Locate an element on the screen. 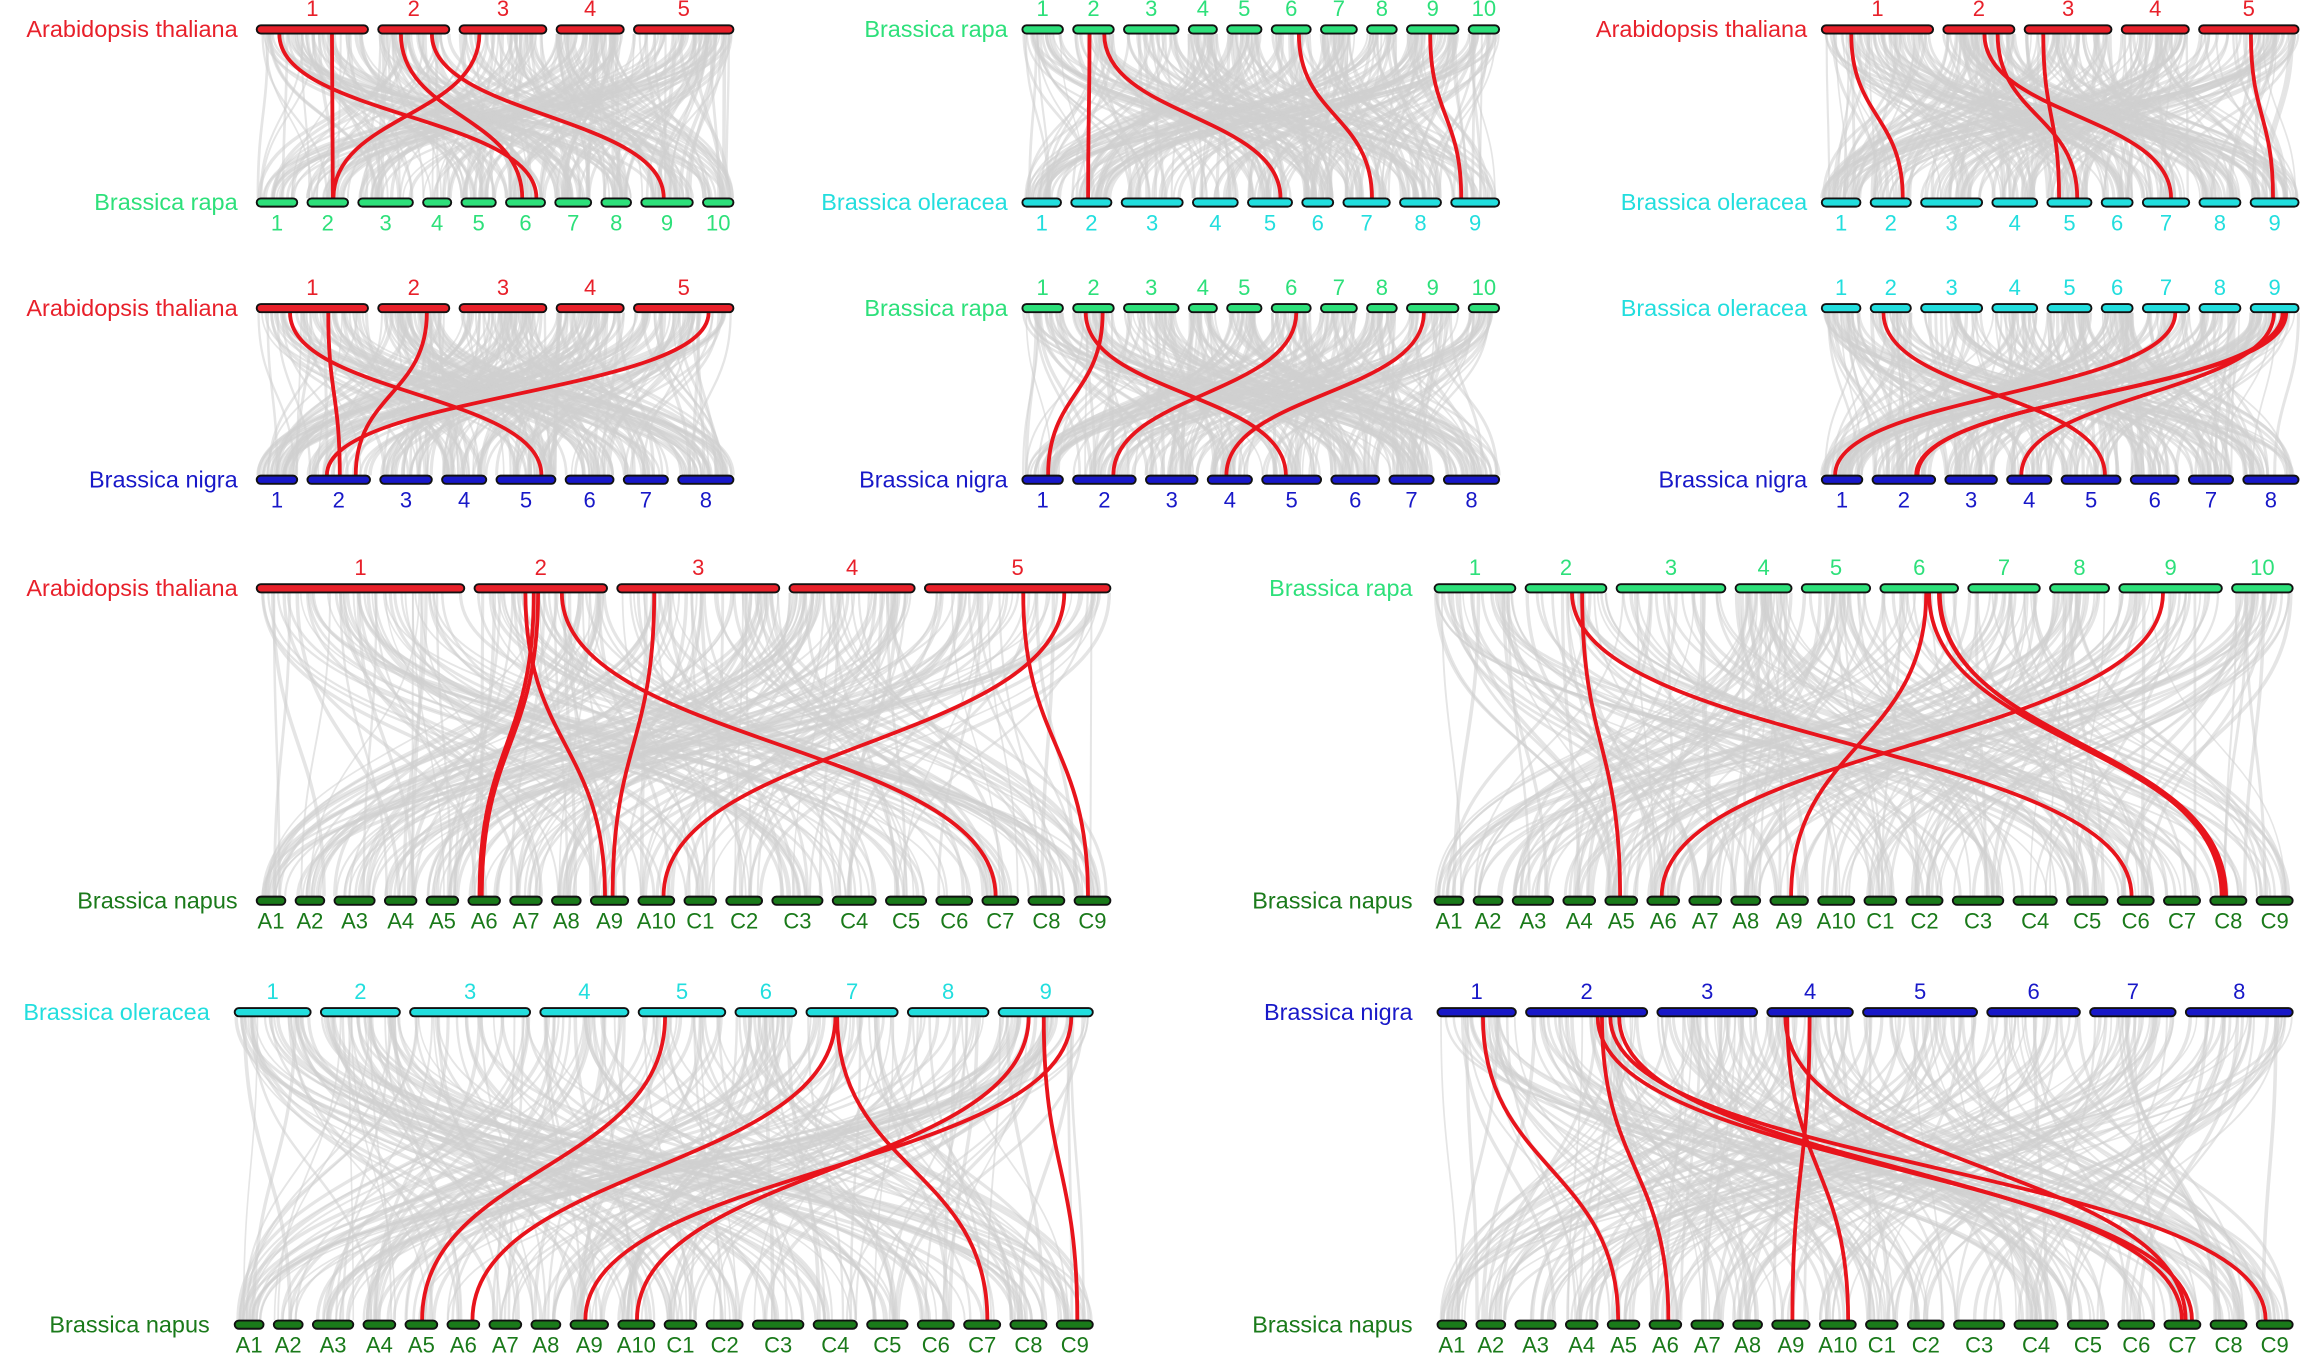  species-name: Brassica oleracea is located at coordinates (116, 1012).